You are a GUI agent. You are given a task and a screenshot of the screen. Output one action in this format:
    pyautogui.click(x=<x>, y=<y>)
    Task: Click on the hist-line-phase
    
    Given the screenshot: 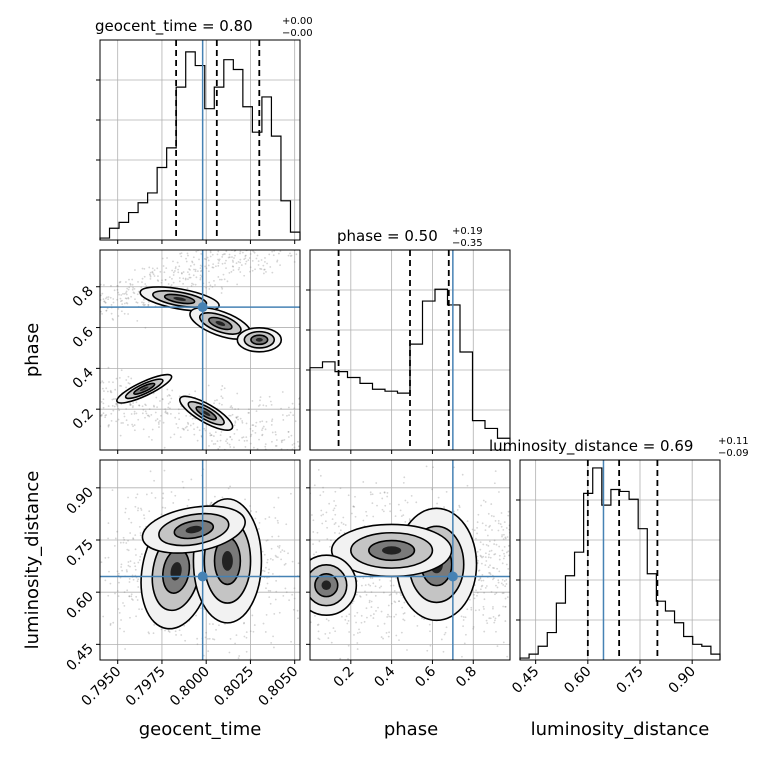 What is the action you would take?
    pyautogui.click(x=410, y=369)
    